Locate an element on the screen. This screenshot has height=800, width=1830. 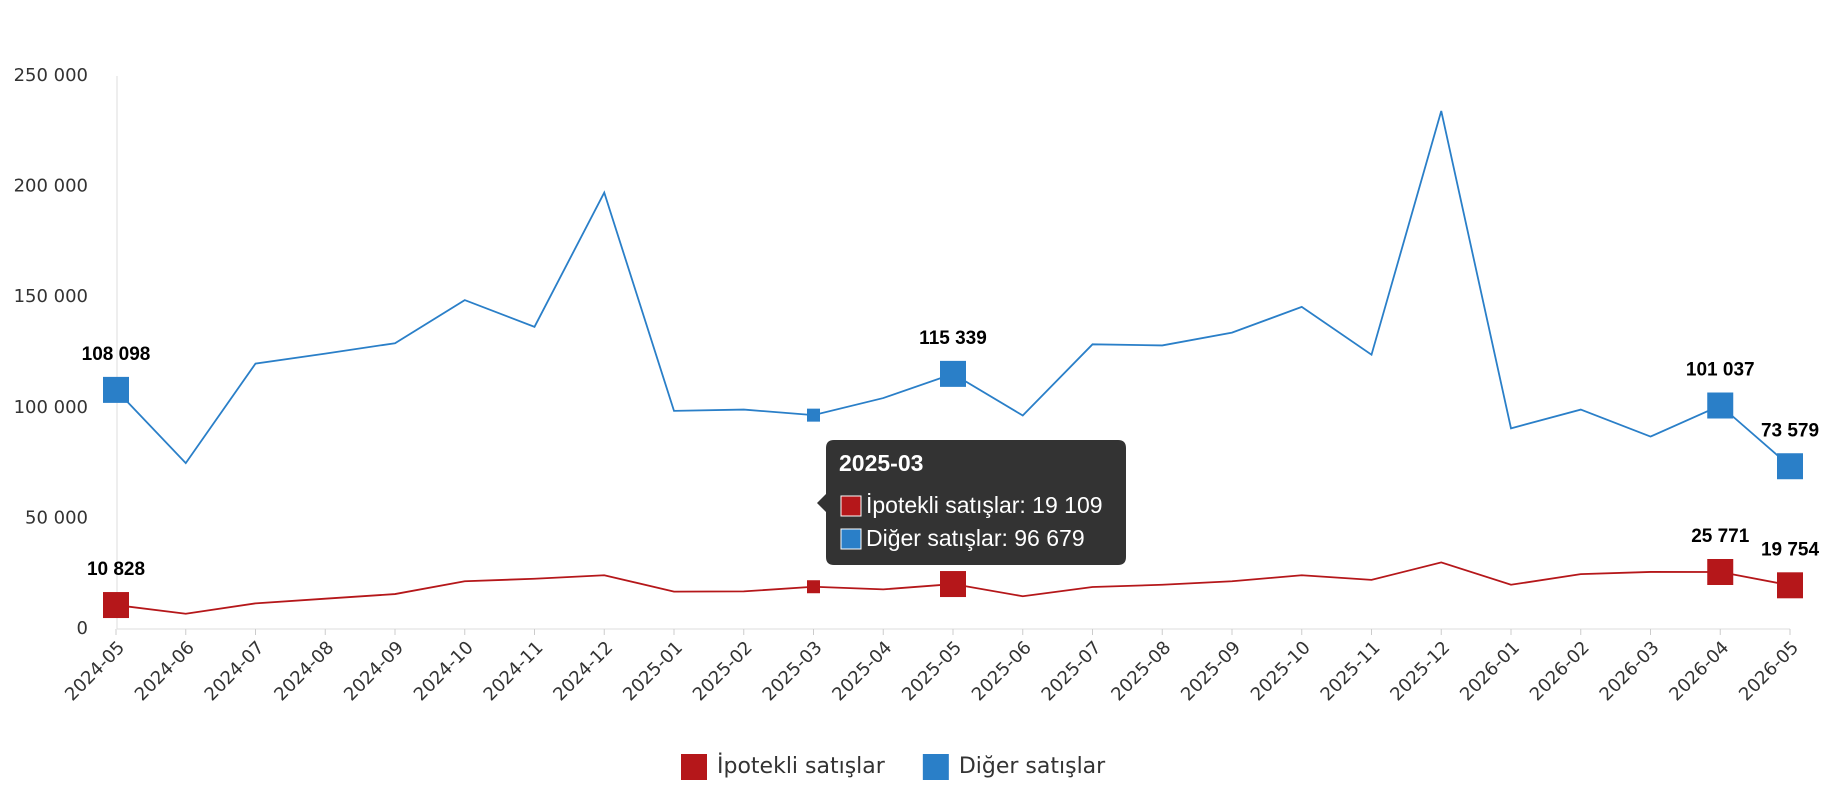
y-tick-label: 100 000 is located at coordinates (51, 407).